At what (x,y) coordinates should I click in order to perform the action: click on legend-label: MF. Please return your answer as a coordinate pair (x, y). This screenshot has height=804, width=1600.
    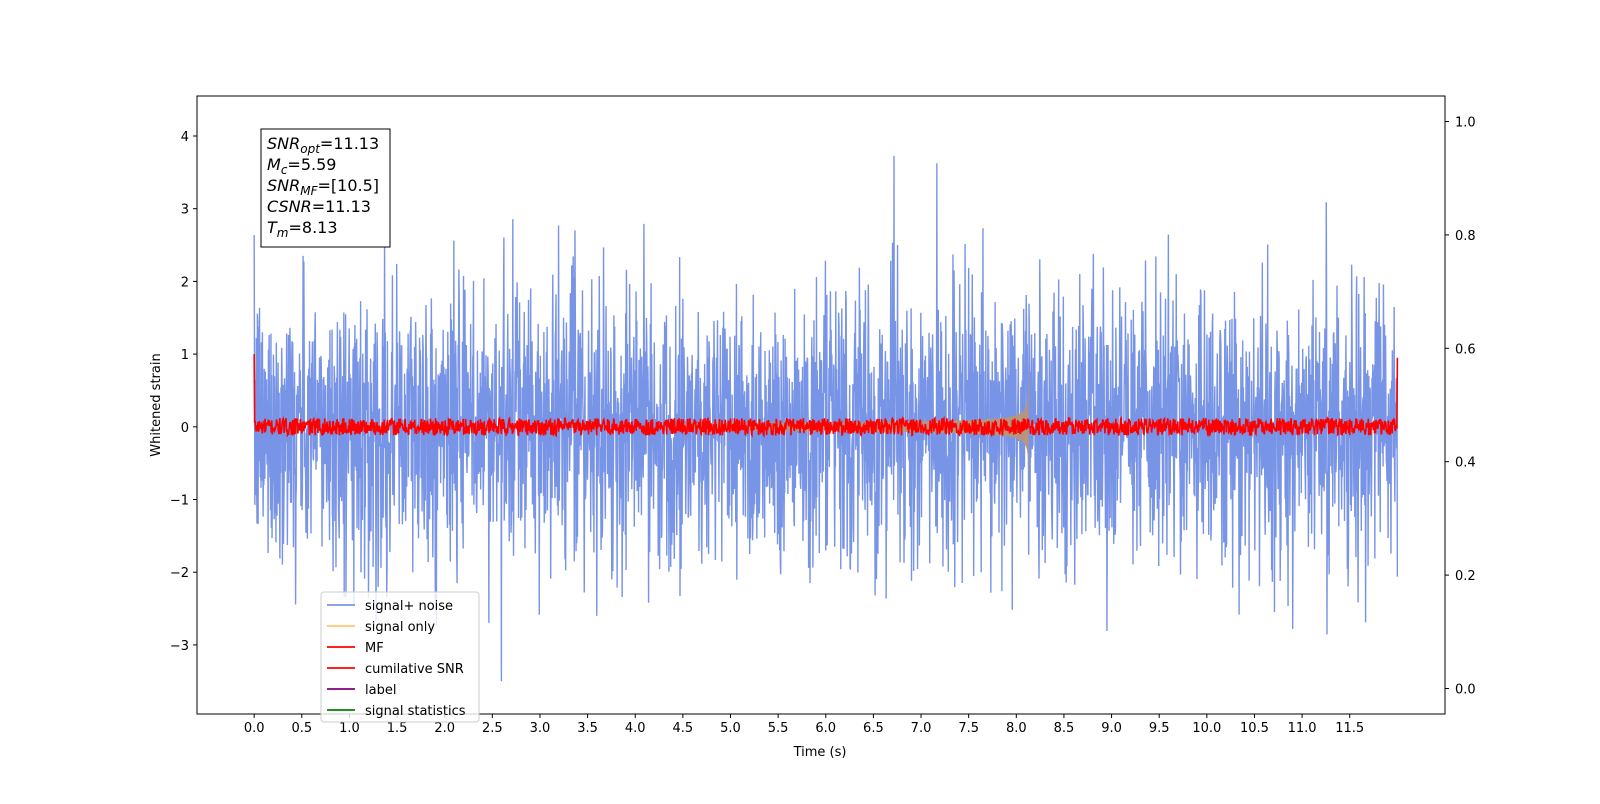
    Looking at the image, I should click on (374, 648).